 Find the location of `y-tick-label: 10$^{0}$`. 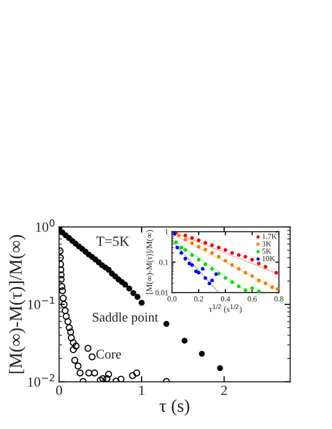

y-tick-label: 10$^{0}$ is located at coordinates (45, 225).